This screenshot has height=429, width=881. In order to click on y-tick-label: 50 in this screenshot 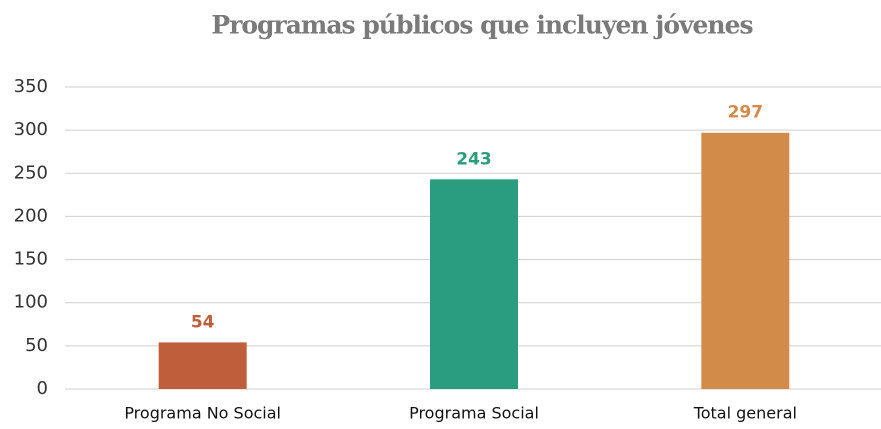, I will do `click(36, 345)`.